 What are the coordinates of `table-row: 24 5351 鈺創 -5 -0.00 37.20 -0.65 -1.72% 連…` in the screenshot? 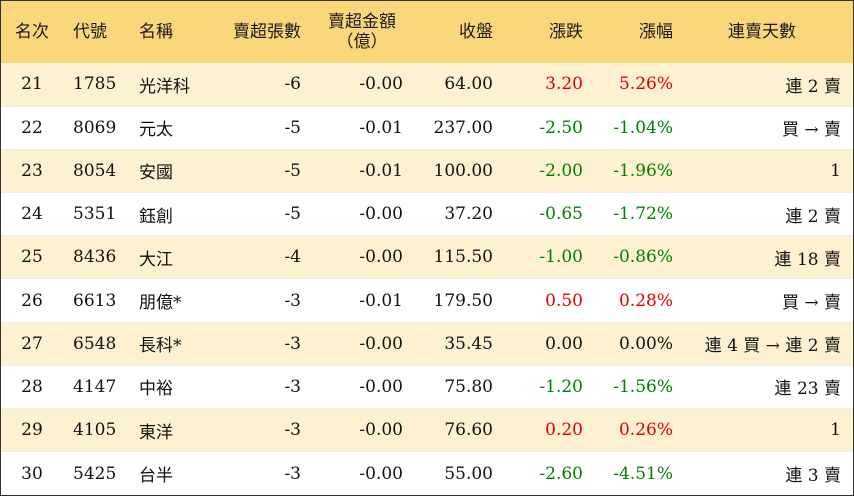 It's located at (427, 214).